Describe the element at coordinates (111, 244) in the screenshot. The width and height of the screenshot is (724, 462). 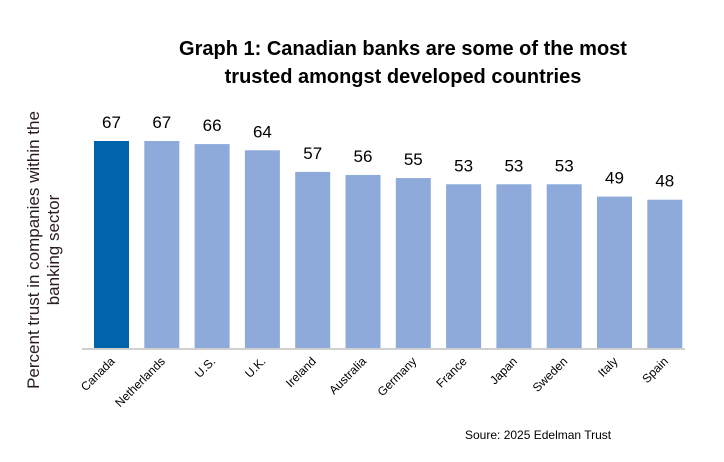
I see `bar-canada` at that location.